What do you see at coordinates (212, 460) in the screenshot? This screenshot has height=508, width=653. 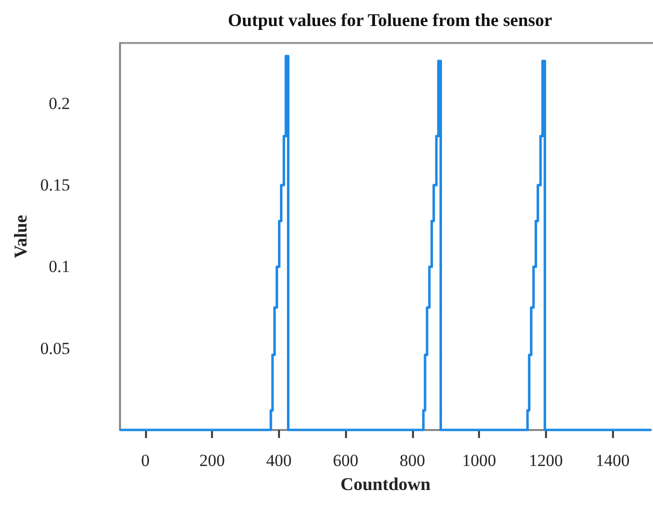 I see `x-tick-label: 200` at bounding box center [212, 460].